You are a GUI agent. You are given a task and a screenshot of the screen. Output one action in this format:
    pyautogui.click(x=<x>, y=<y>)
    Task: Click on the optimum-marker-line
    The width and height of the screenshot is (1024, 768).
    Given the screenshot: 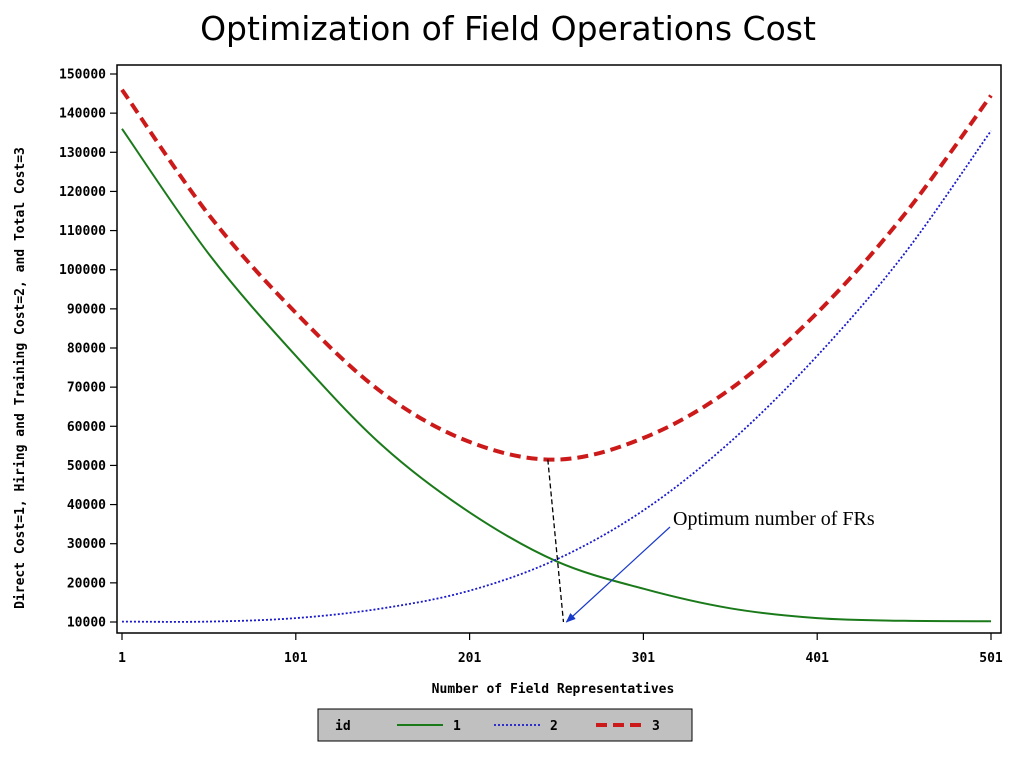 What is the action you would take?
    pyautogui.click(x=556, y=541)
    